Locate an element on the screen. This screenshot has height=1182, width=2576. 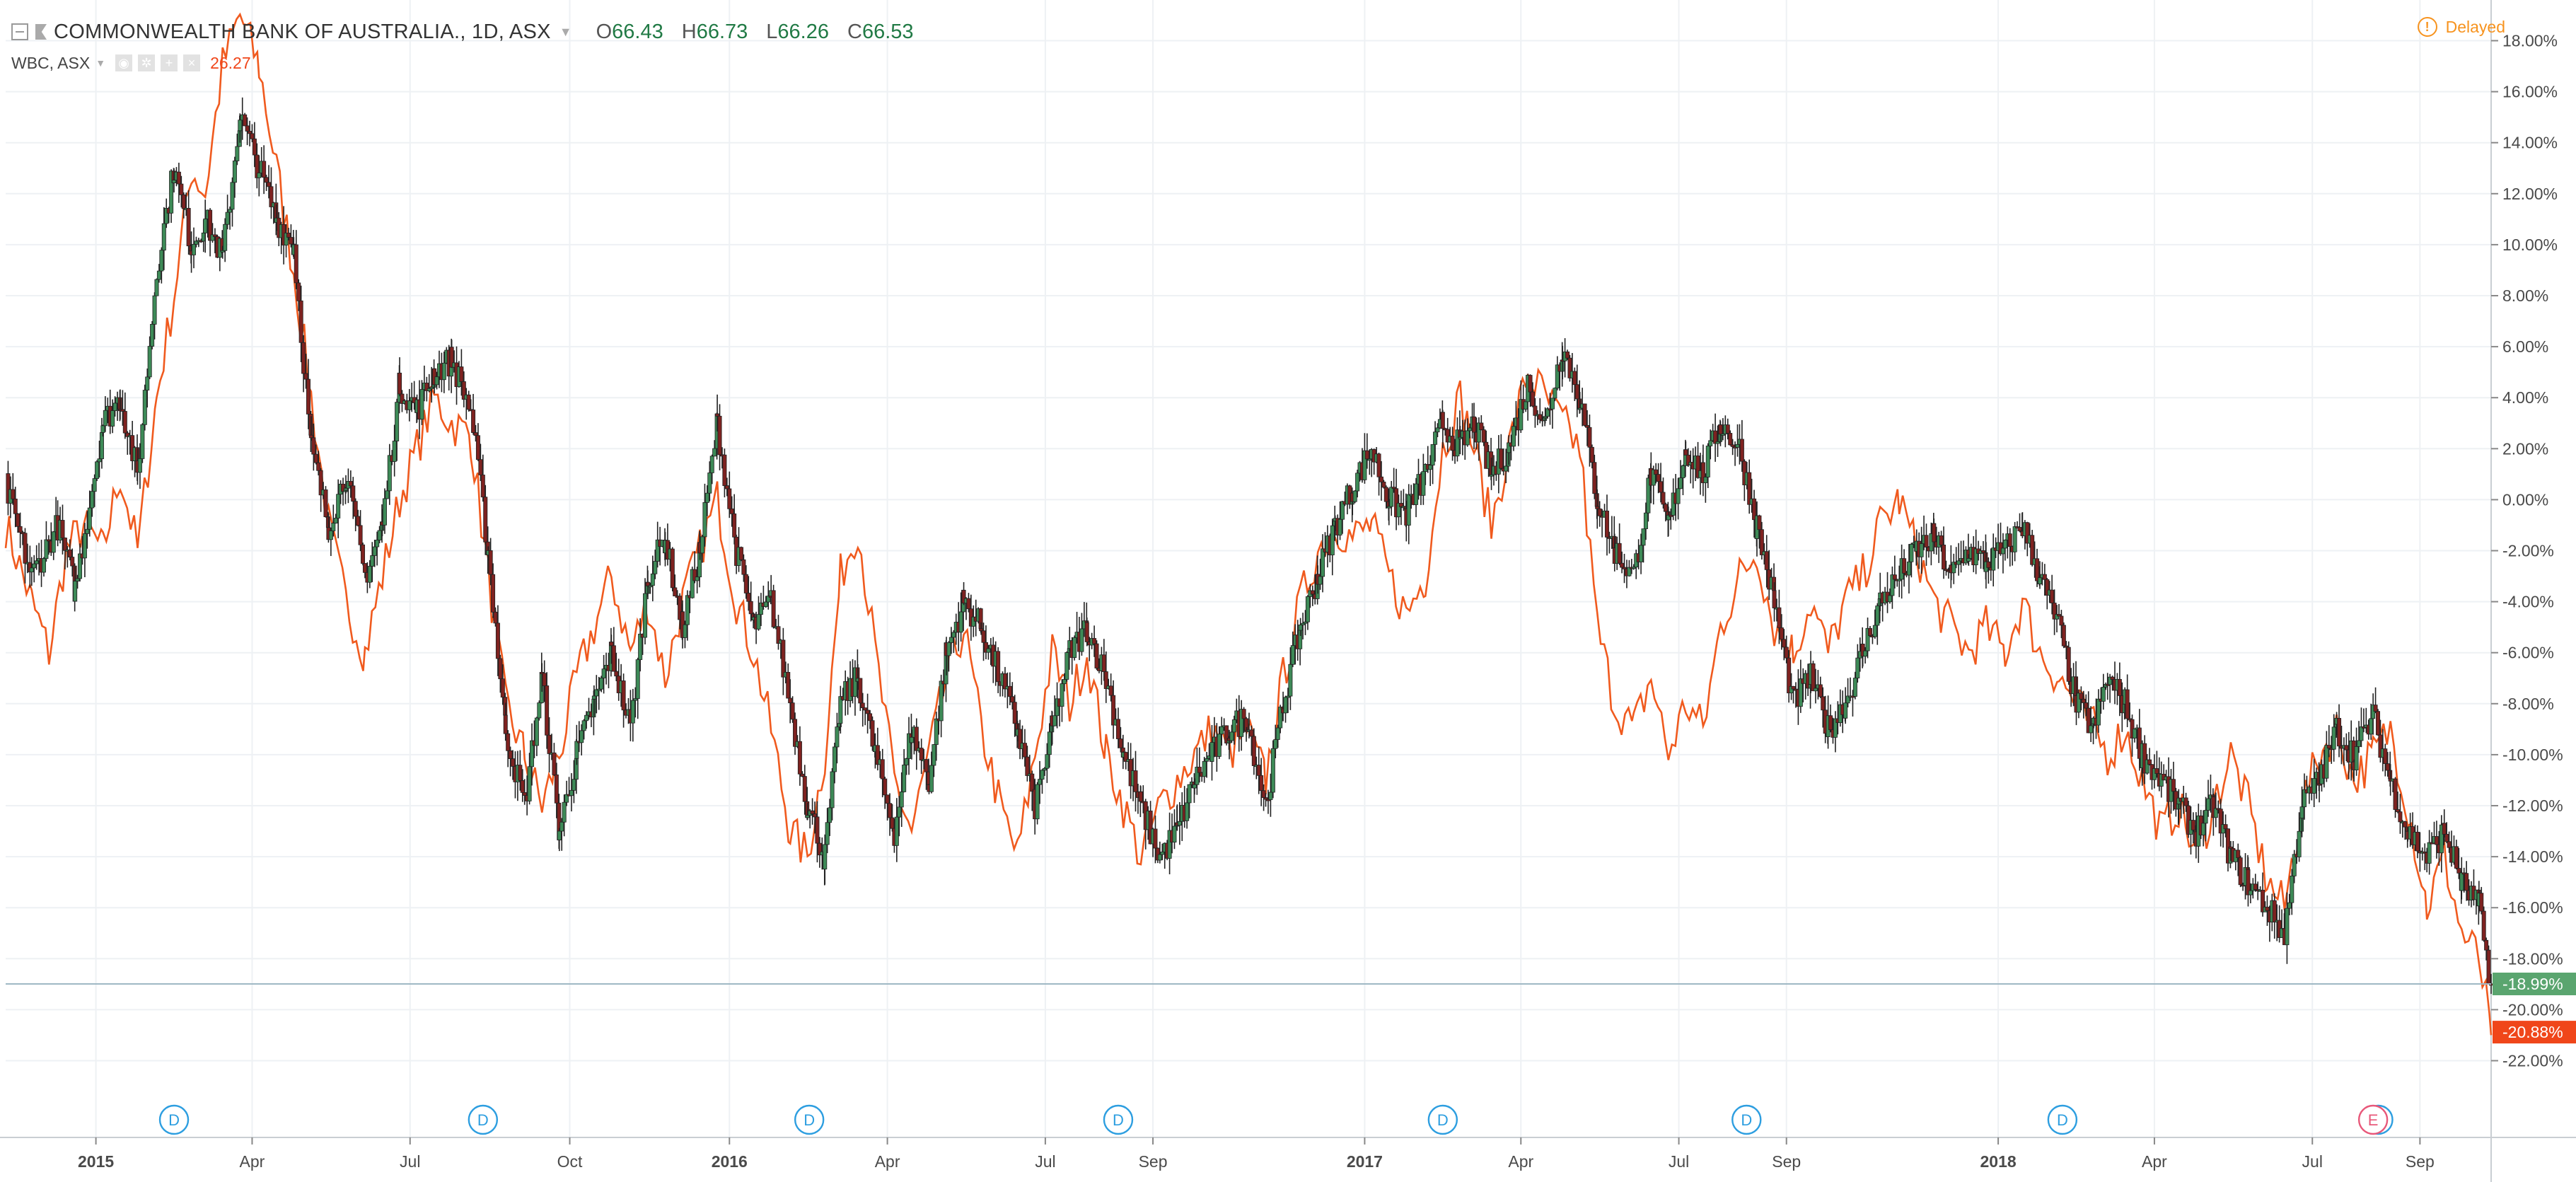
symbol-title: COMMONWEALTH BANK OF AUSTRALIA., 1D, ASX is located at coordinates (302, 32).